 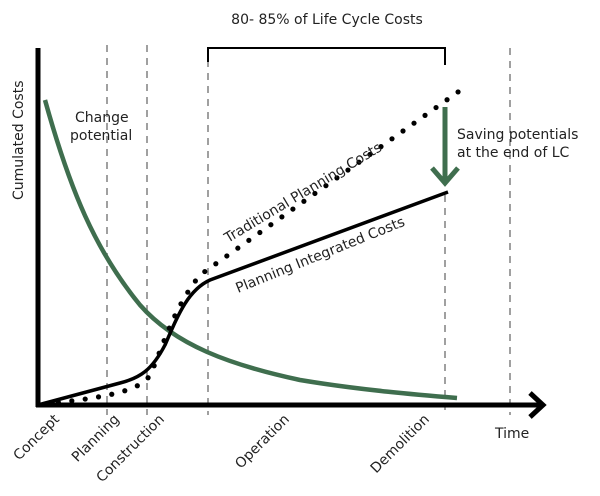 What do you see at coordinates (327, 20) in the screenshot?
I see `bracket-title: 80- 85% of Life Cycle Costs` at bounding box center [327, 20].